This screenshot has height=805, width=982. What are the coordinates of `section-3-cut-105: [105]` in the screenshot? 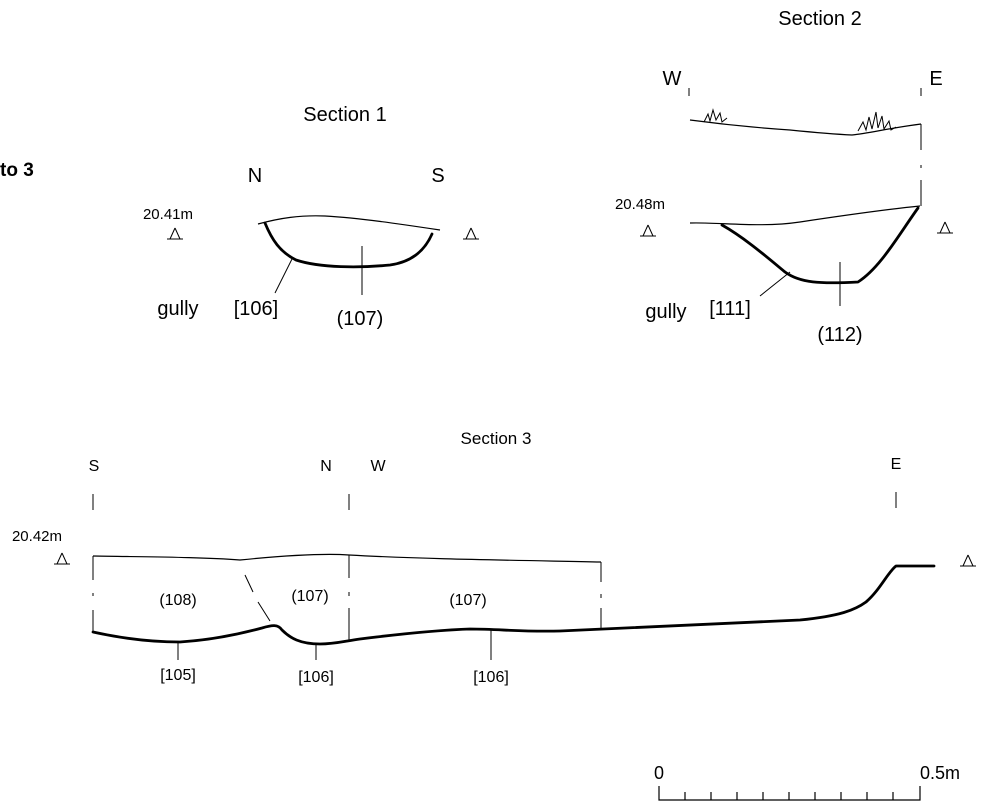 It's located at (178, 675).